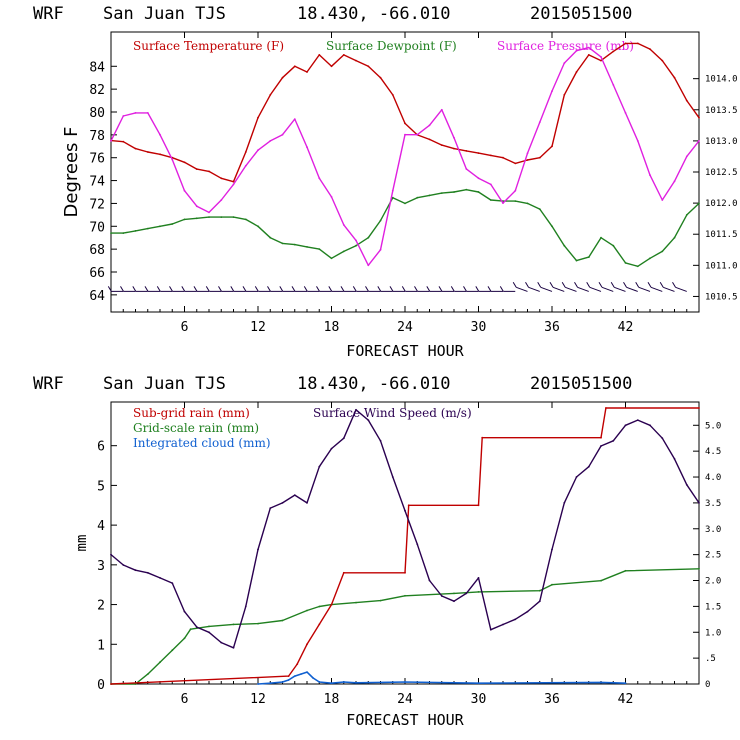 The height and width of the screenshot is (740, 740). What do you see at coordinates (164, 14) in the screenshot?
I see `top-header-station: San Juan TJS` at bounding box center [164, 14].